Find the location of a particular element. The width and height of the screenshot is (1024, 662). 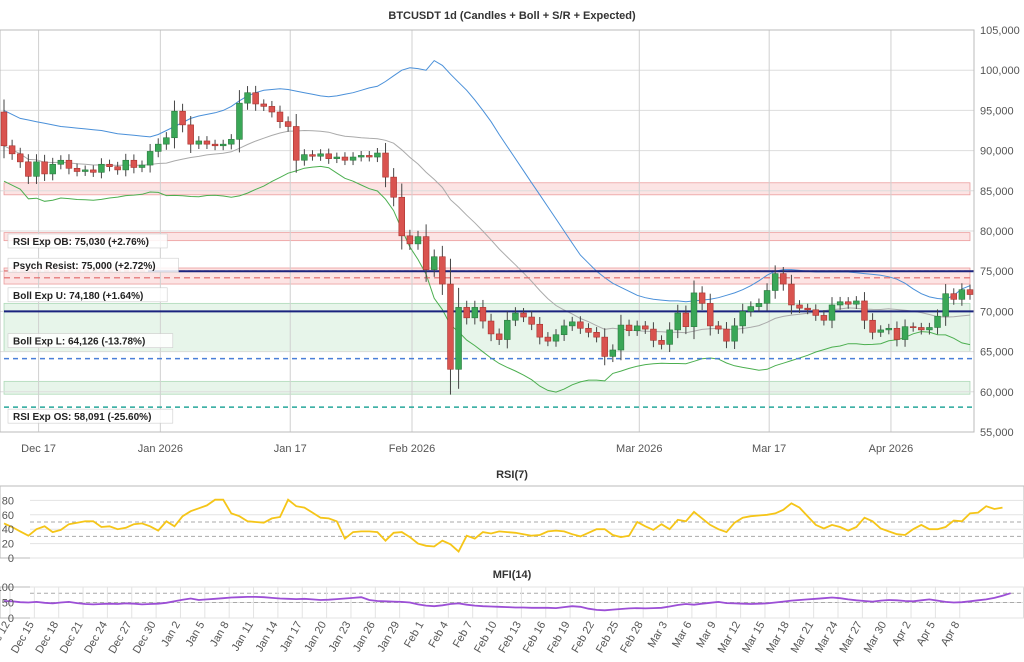

mfi-x-tick-15: Jan 26 is located at coordinates (364, 637).